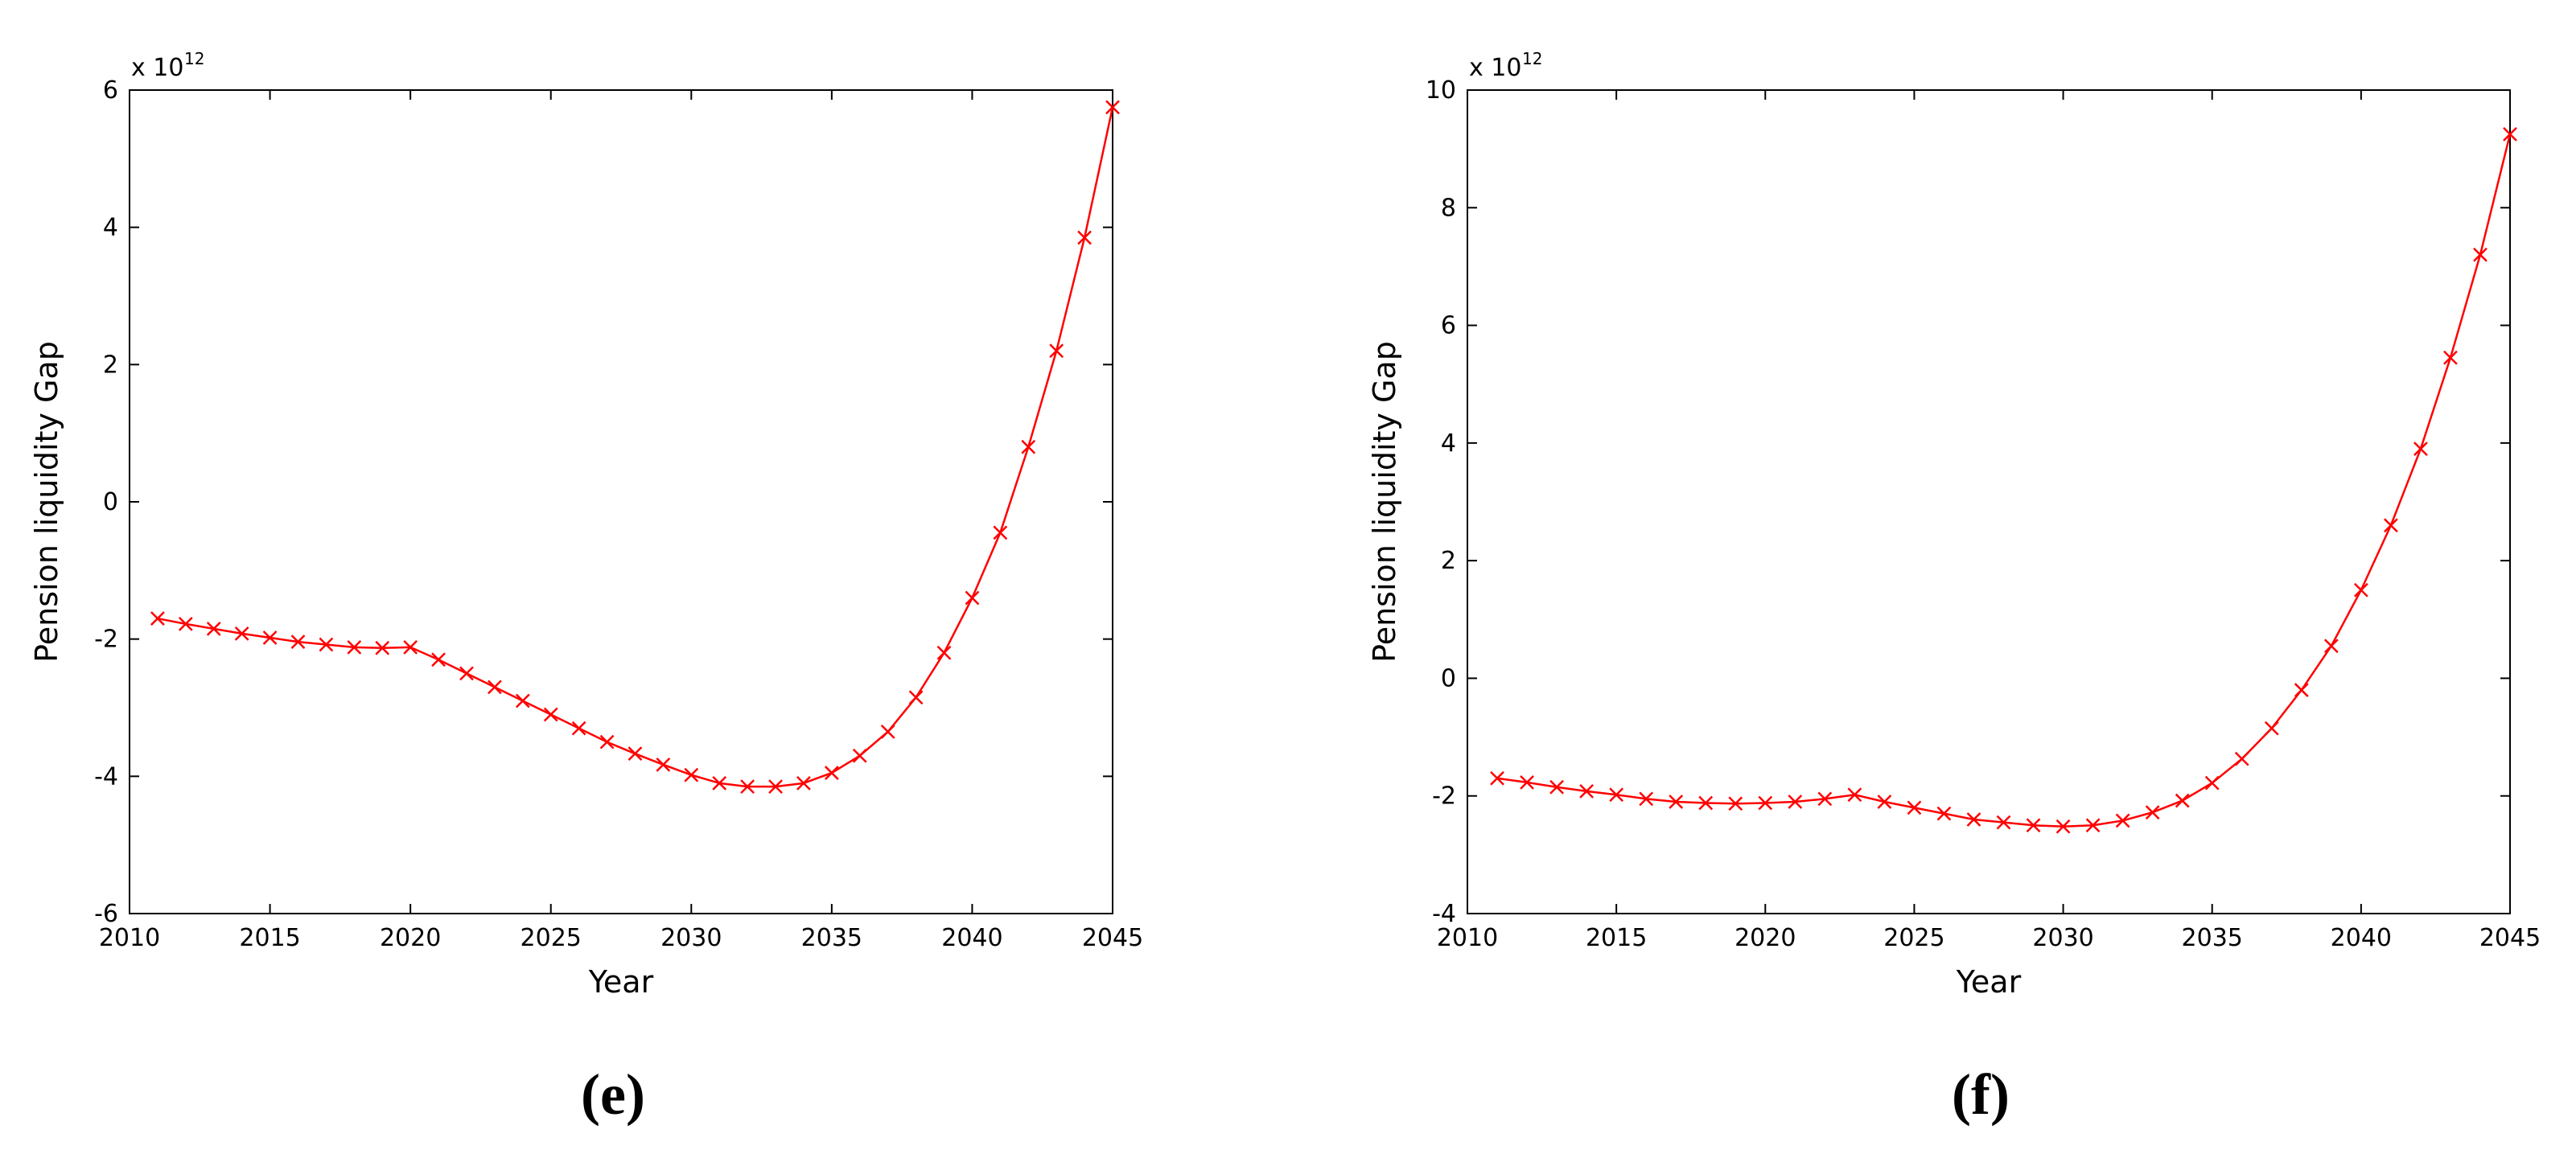  I want to click on y-tick-label: 8, so click(1448, 208).